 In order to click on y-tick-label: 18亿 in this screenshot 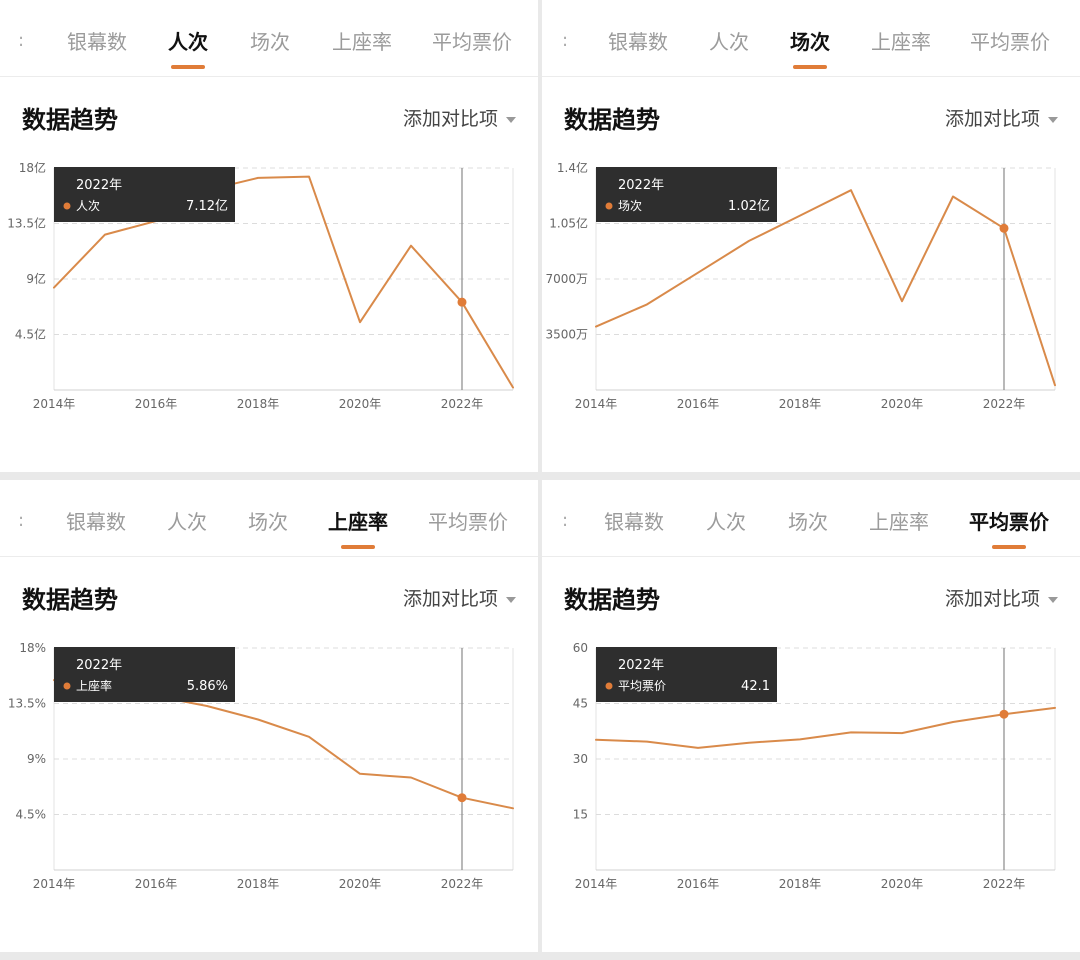, I will do `click(32, 167)`.